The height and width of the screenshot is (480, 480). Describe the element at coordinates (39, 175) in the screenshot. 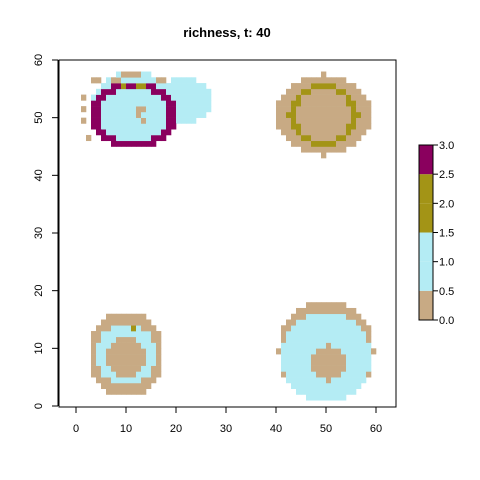

I see `y-tick-label: 40` at that location.